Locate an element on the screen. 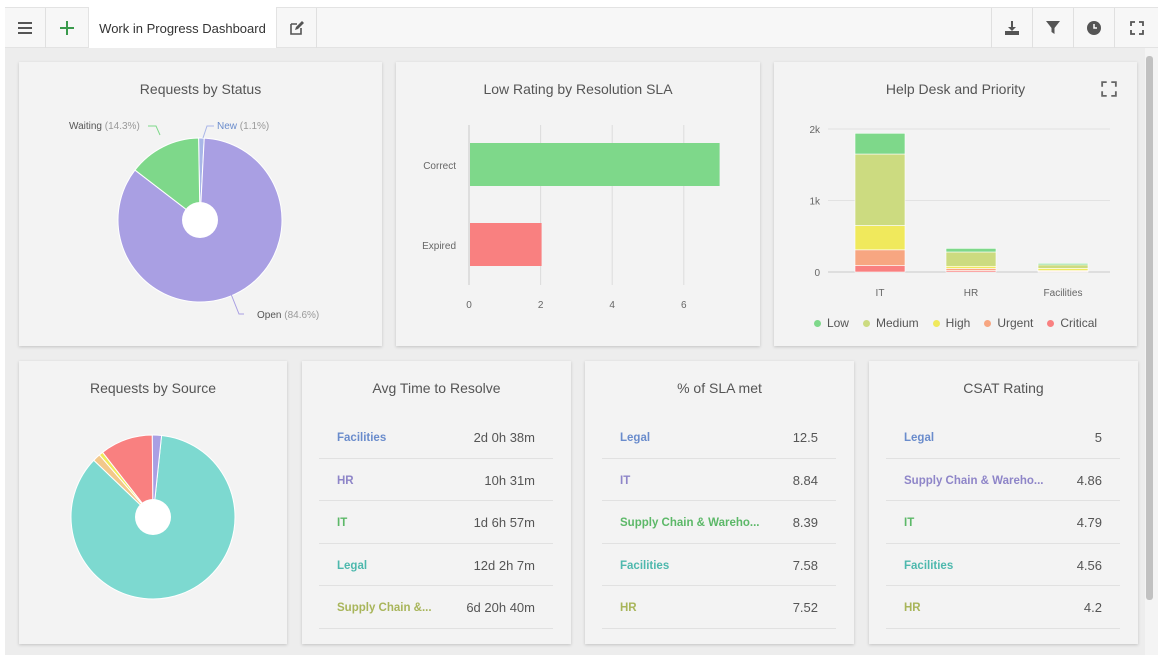 This screenshot has width=1158, height=655. card-title: % of SLA met is located at coordinates (719, 388).